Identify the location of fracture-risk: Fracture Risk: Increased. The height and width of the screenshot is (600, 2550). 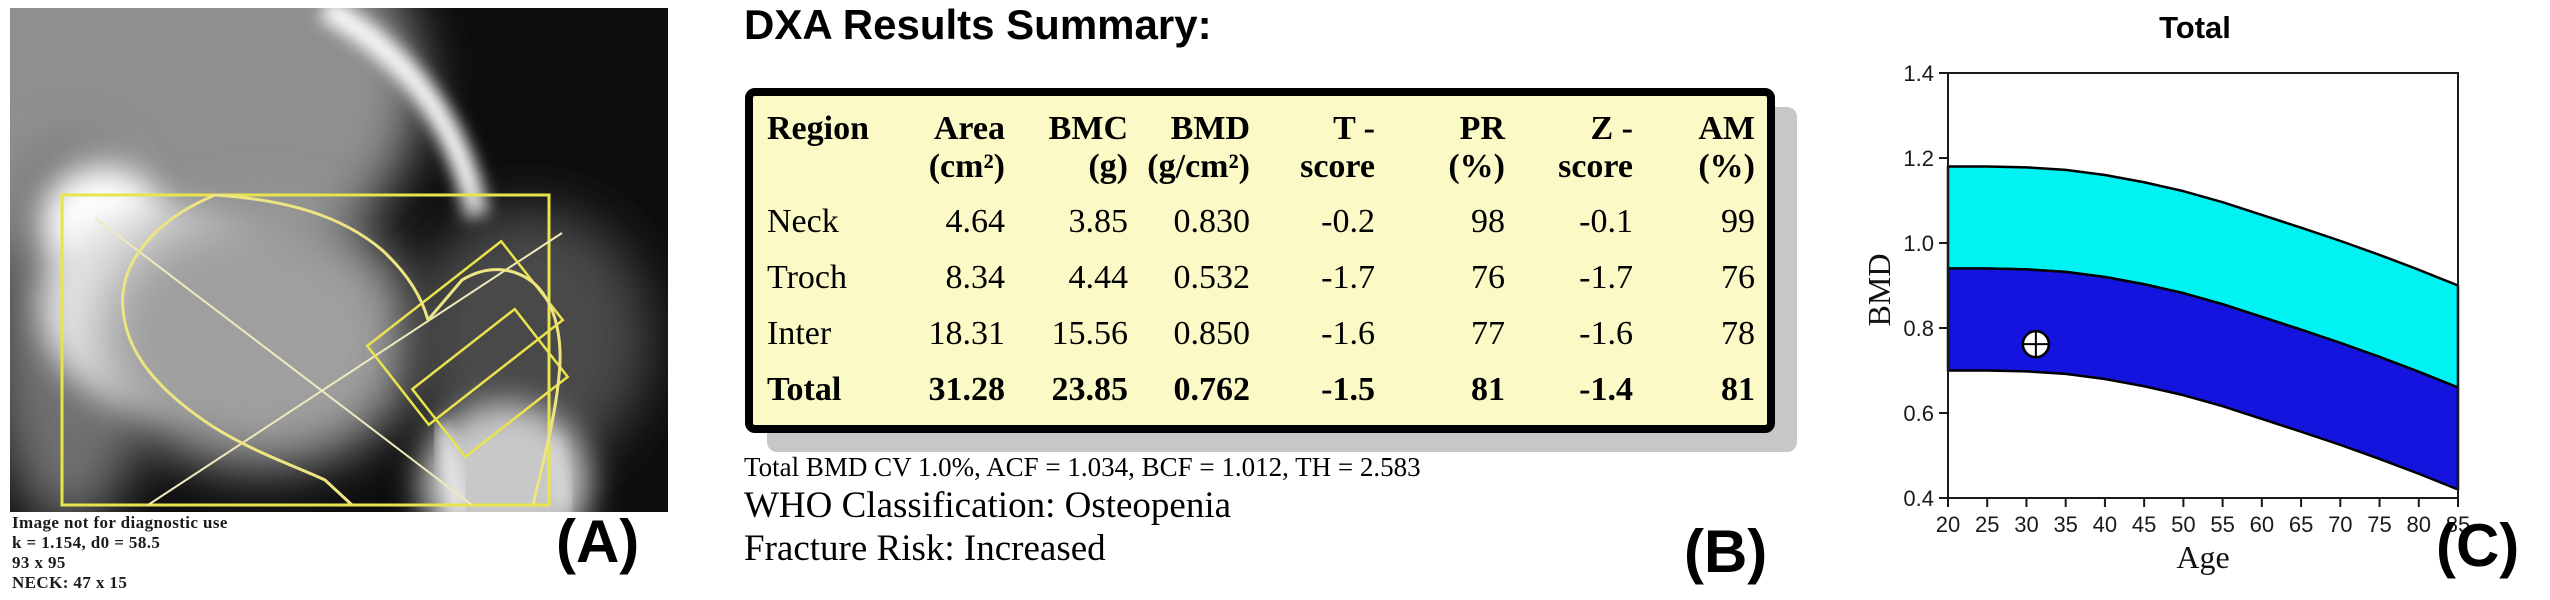
(925, 548).